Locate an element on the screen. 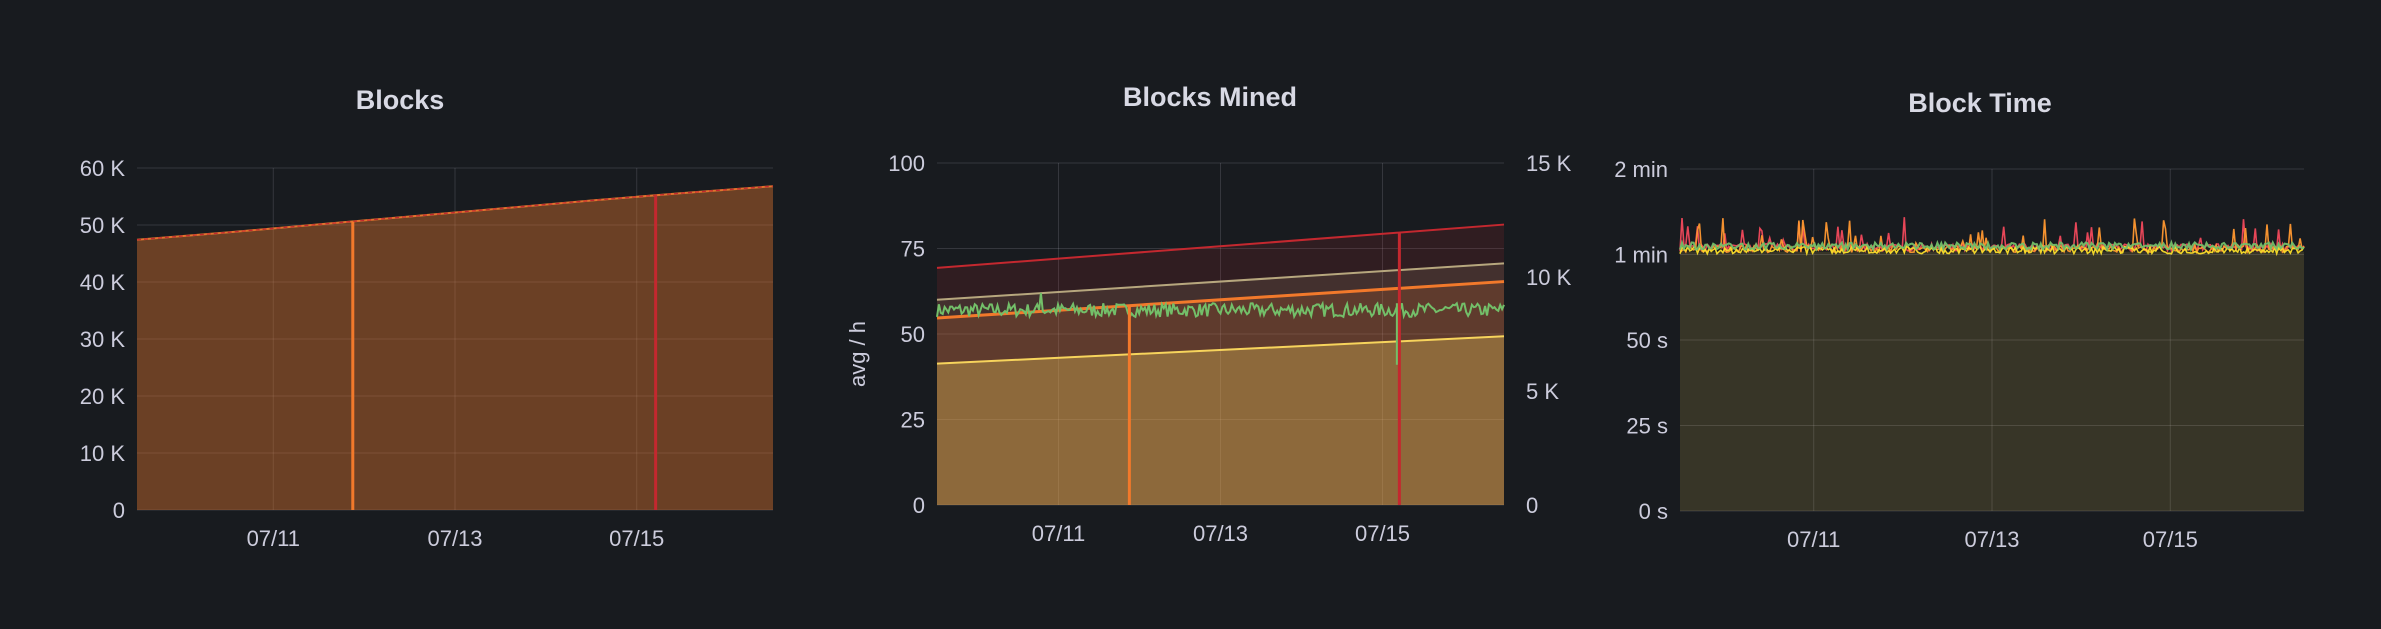 Image resolution: width=2381 pixels, height=629 pixels. y-tick-label: 50 is located at coordinates (913, 334).